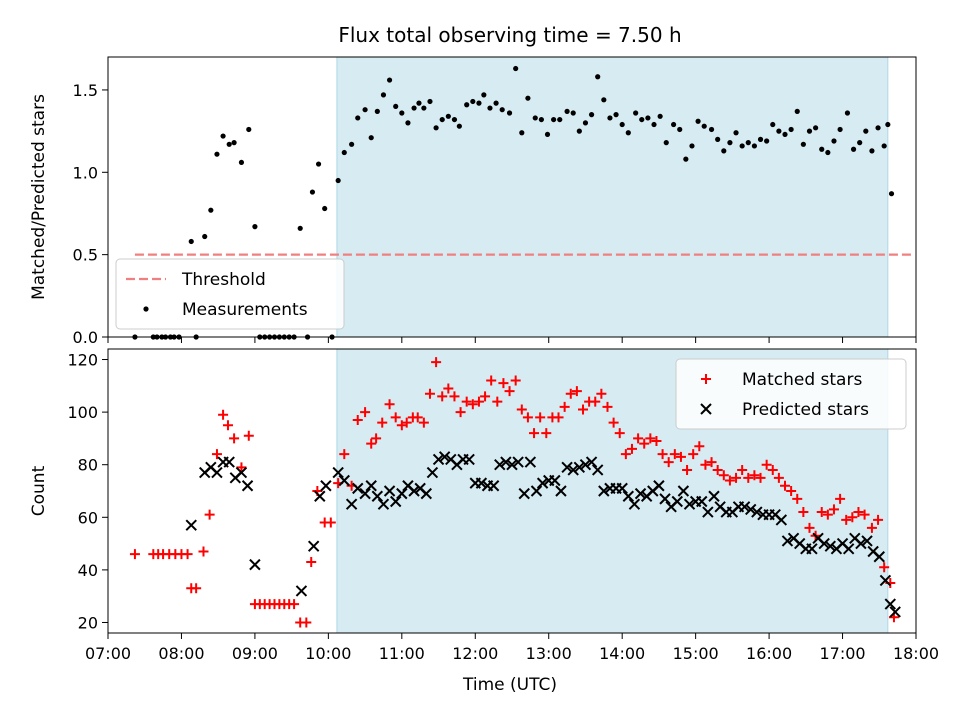 This screenshot has height=720, width=960. I want to click on x-tick-label: 07:00, so click(108, 653).